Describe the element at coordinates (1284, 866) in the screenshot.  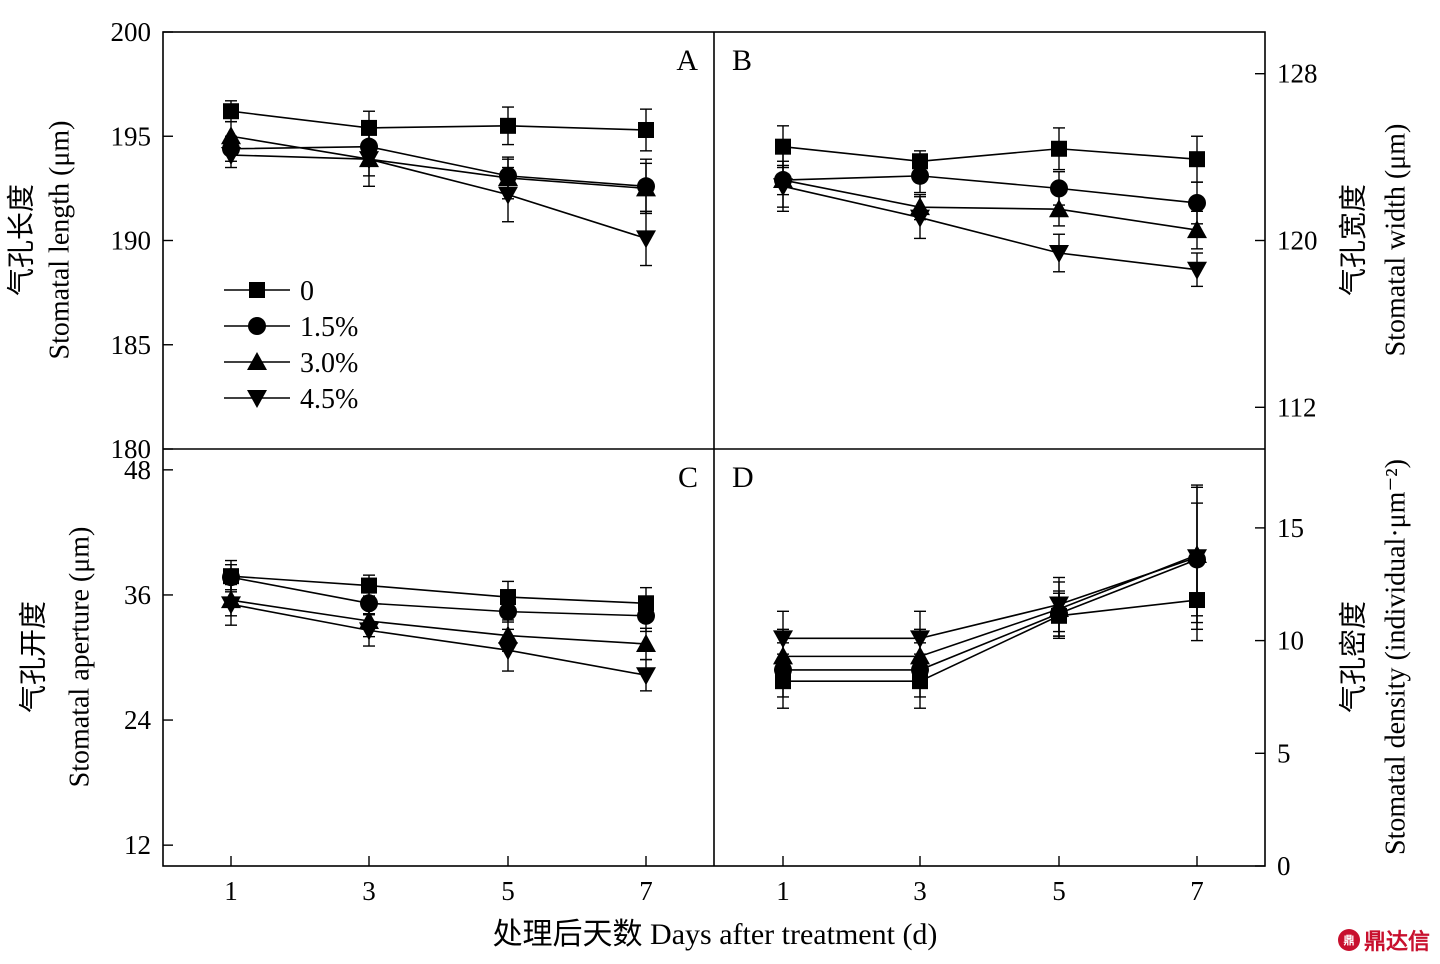
I see `y-tick-label-d: 0` at that location.